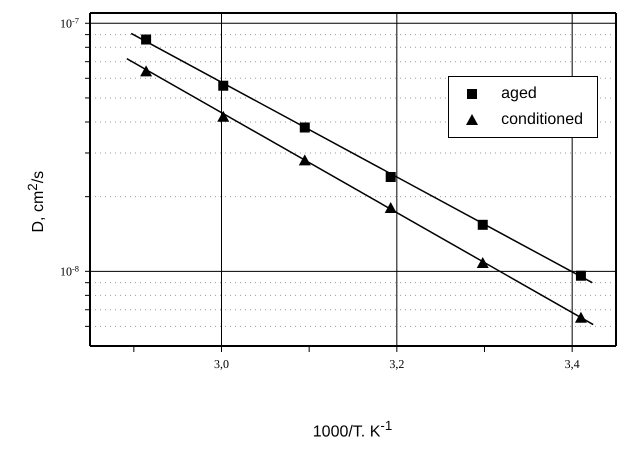 This screenshot has width=628, height=452. Describe the element at coordinates (69, 271) in the screenshot. I see `y-tick-label: 10$^{-8}$` at that location.